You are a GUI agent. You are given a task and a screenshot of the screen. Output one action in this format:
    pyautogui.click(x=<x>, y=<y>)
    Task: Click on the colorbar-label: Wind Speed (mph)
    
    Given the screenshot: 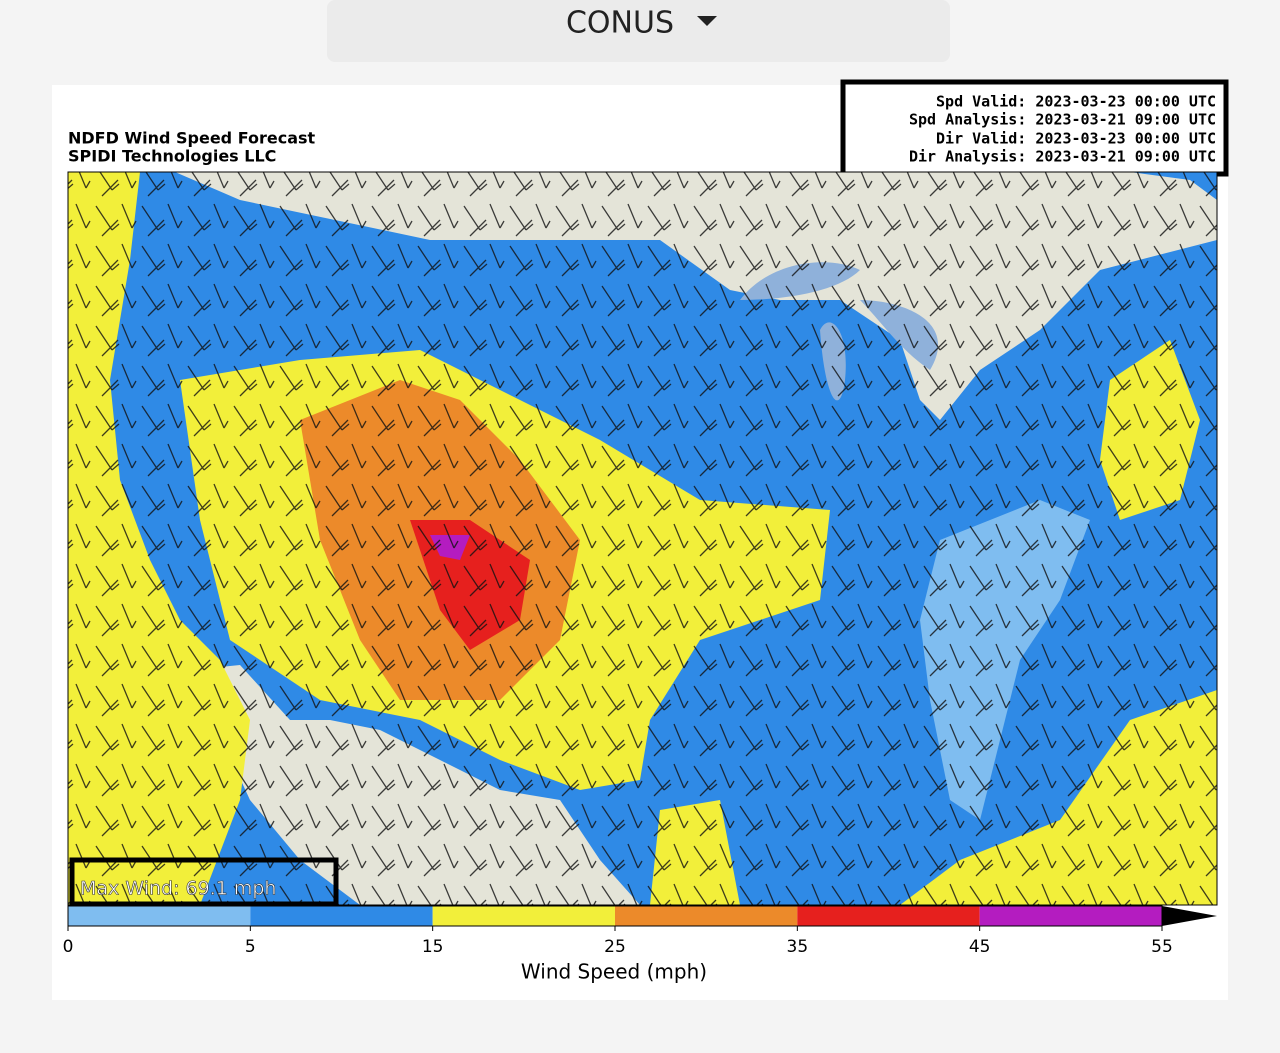 What is the action you would take?
    pyautogui.click(x=614, y=972)
    